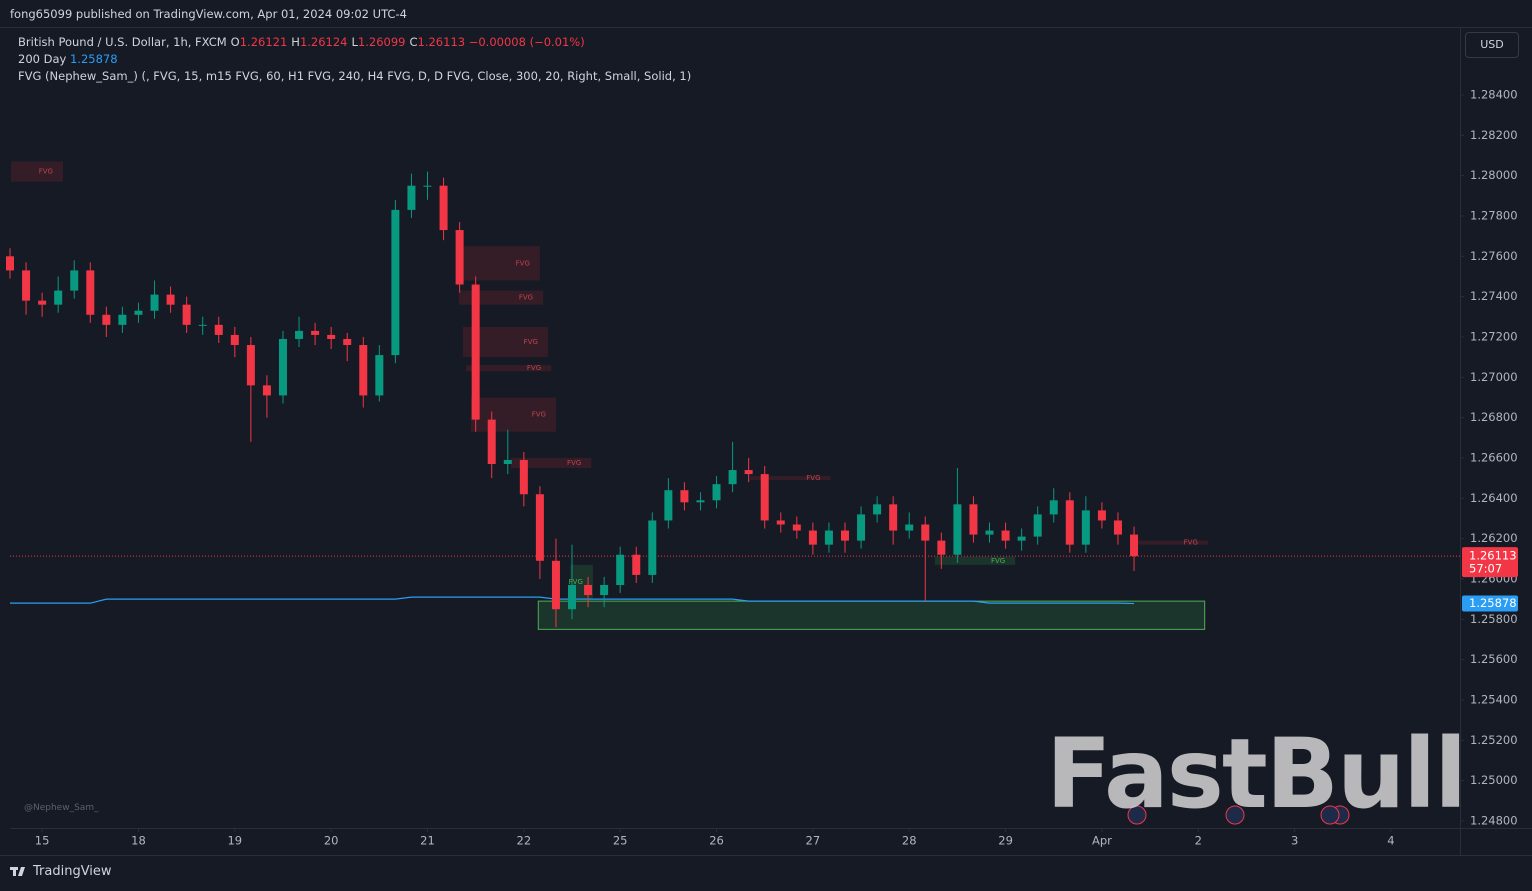 Image resolution: width=1532 pixels, height=891 pixels. What do you see at coordinates (1494, 457) in the screenshot?
I see `y-tick-label: 1.26600` at bounding box center [1494, 457].